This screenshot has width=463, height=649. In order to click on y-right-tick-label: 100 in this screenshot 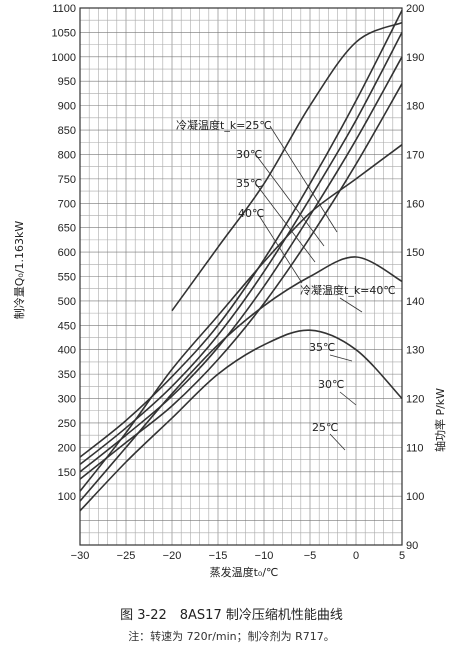, I will do `click(415, 497)`.